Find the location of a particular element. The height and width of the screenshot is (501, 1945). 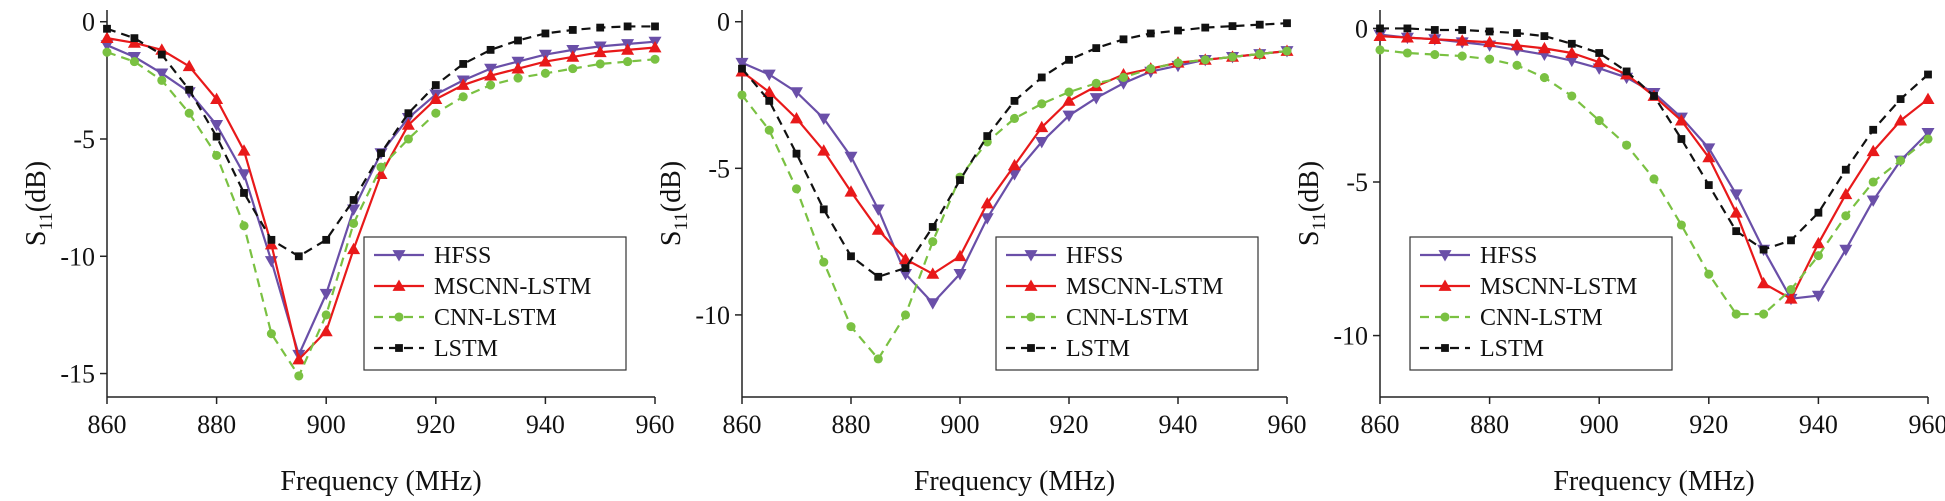

y-tick-label: -10 is located at coordinates (712, 315).